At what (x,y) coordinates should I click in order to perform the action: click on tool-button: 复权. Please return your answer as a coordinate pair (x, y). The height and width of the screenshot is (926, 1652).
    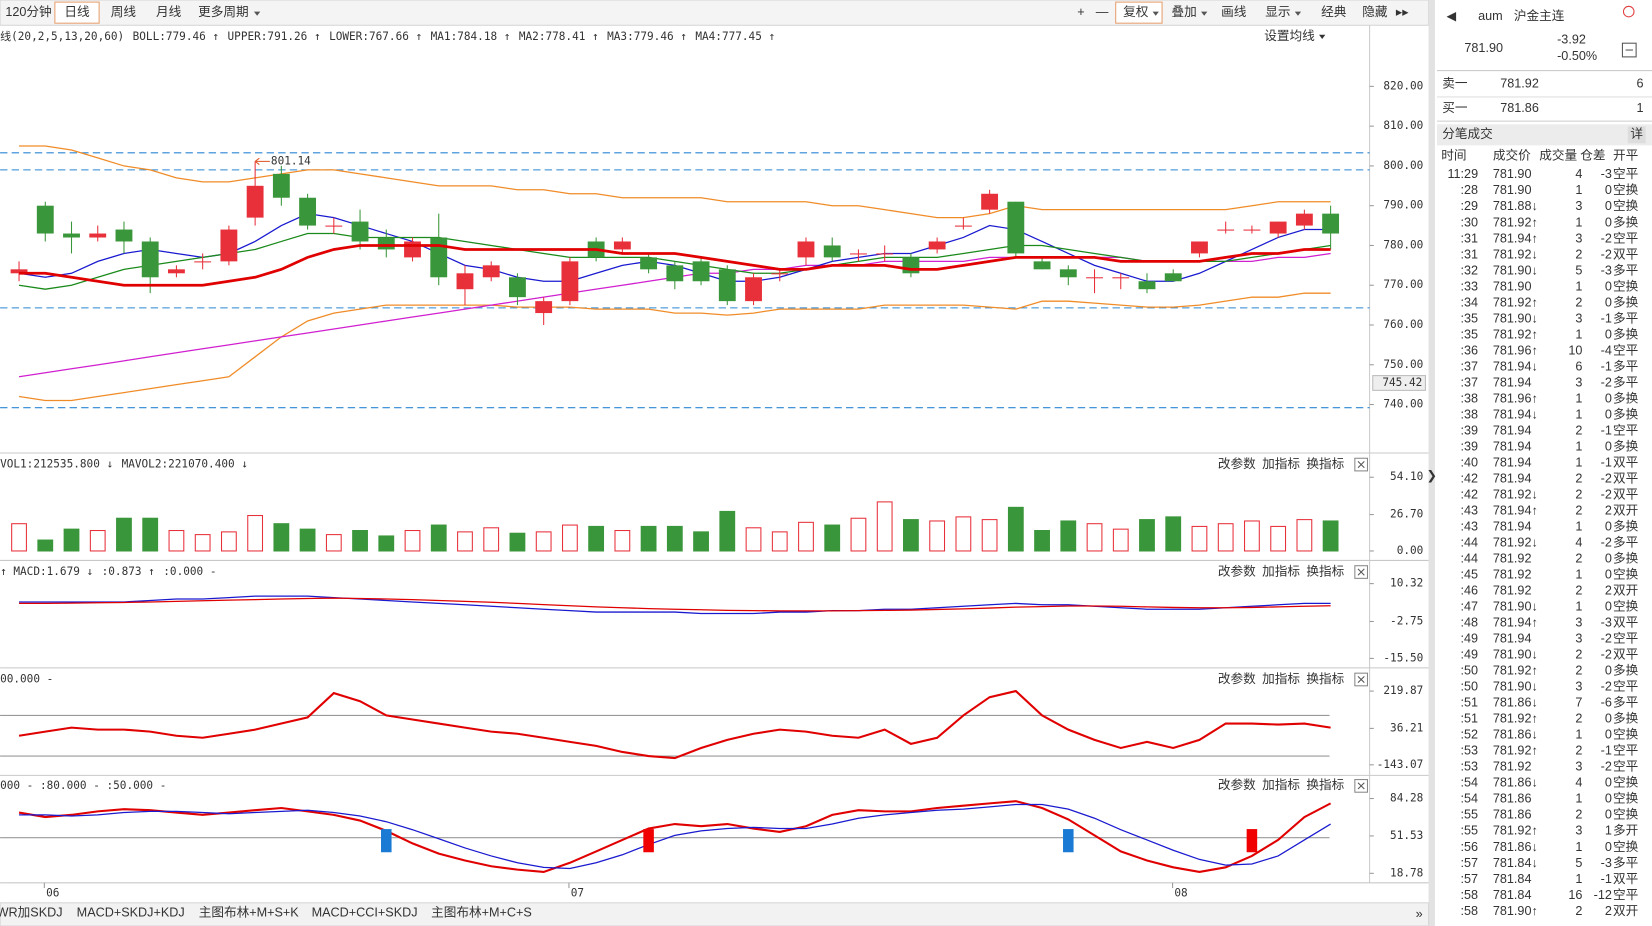
    Looking at the image, I should click on (1136, 11).